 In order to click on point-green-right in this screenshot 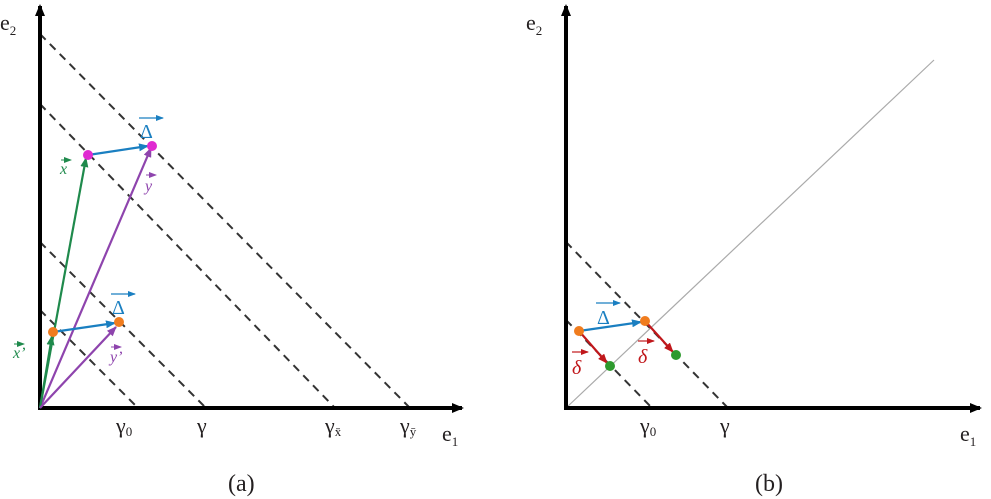, I will do `click(676, 355)`.